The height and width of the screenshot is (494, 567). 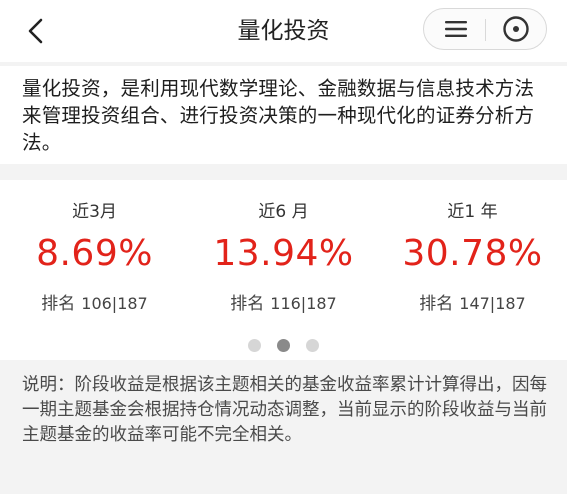 I want to click on chevron-left-icon, so click(x=35, y=31).